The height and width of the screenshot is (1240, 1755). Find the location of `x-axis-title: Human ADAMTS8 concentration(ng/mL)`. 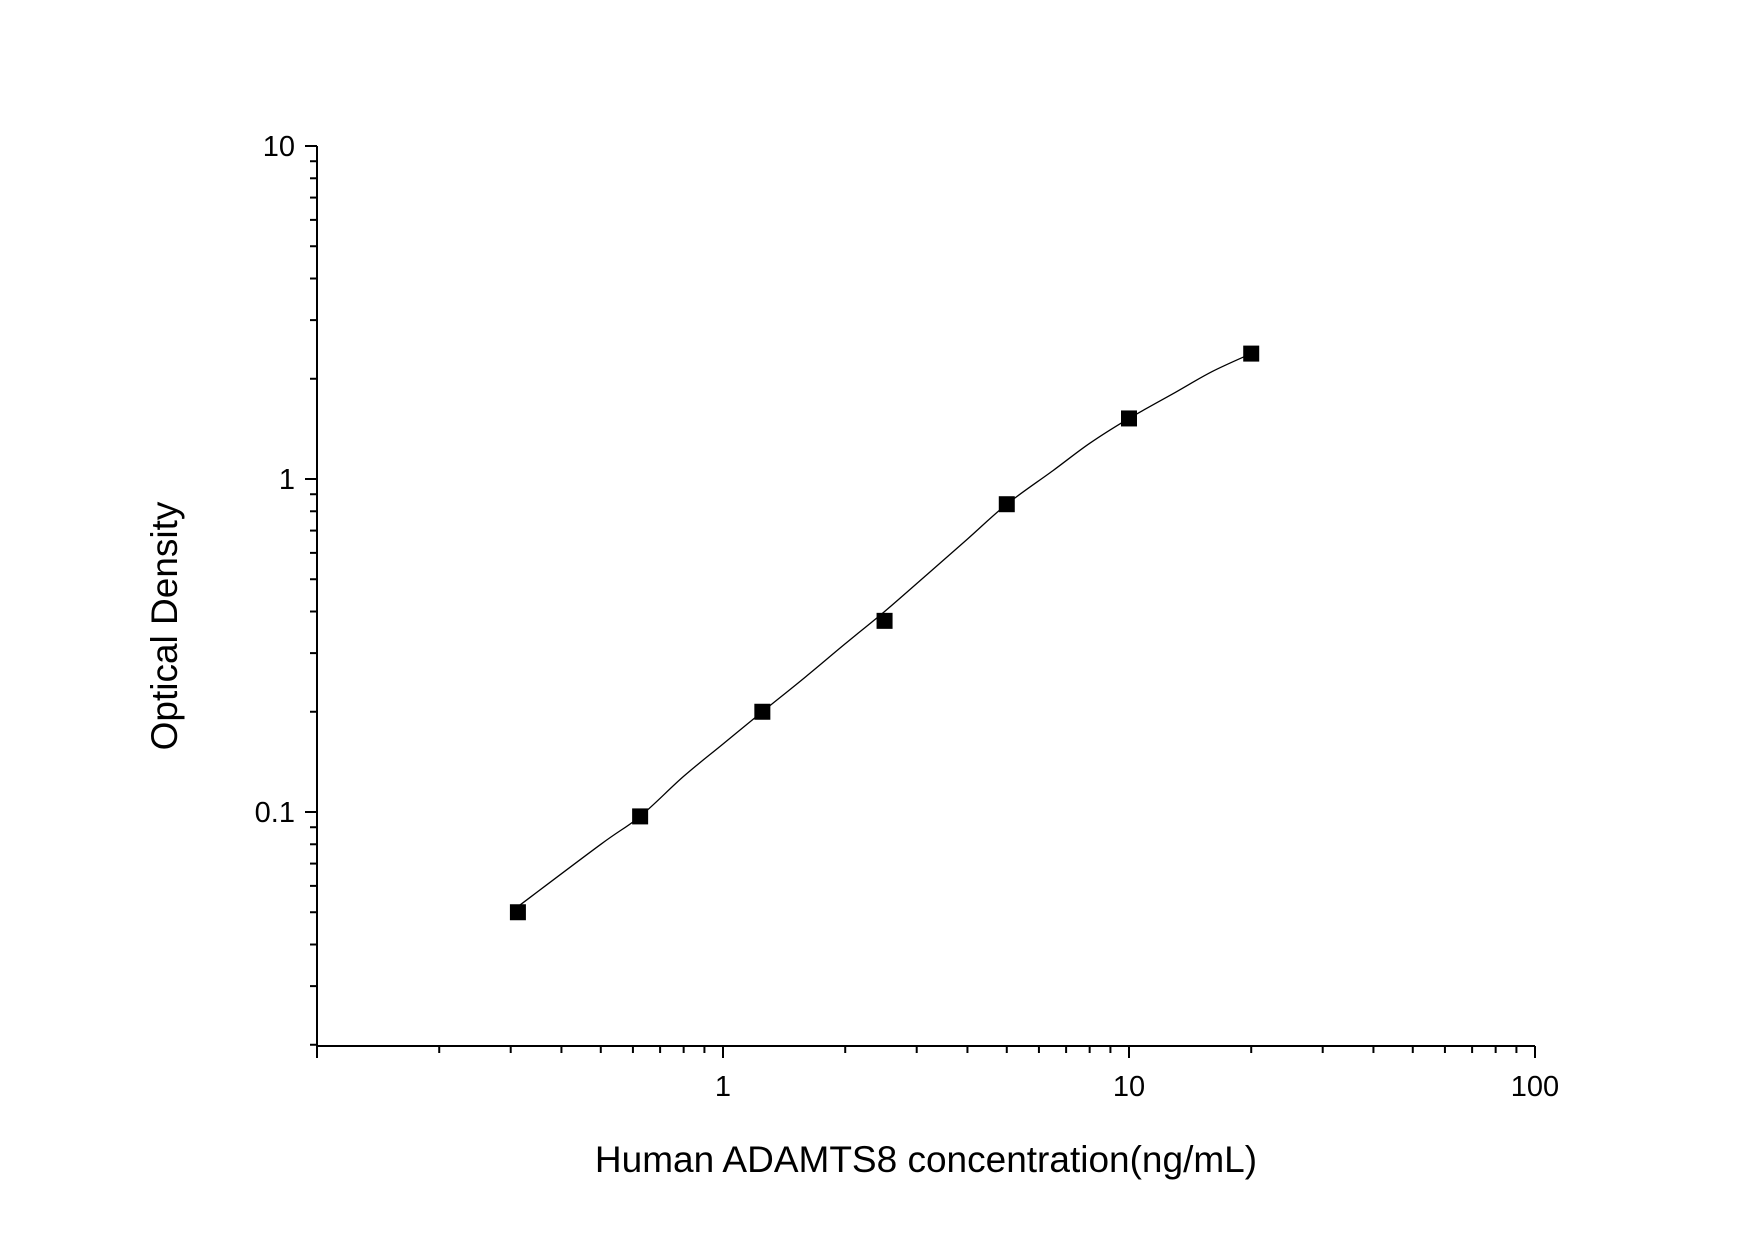

x-axis-title: Human ADAMTS8 concentration(ng/mL) is located at coordinates (926, 1159).